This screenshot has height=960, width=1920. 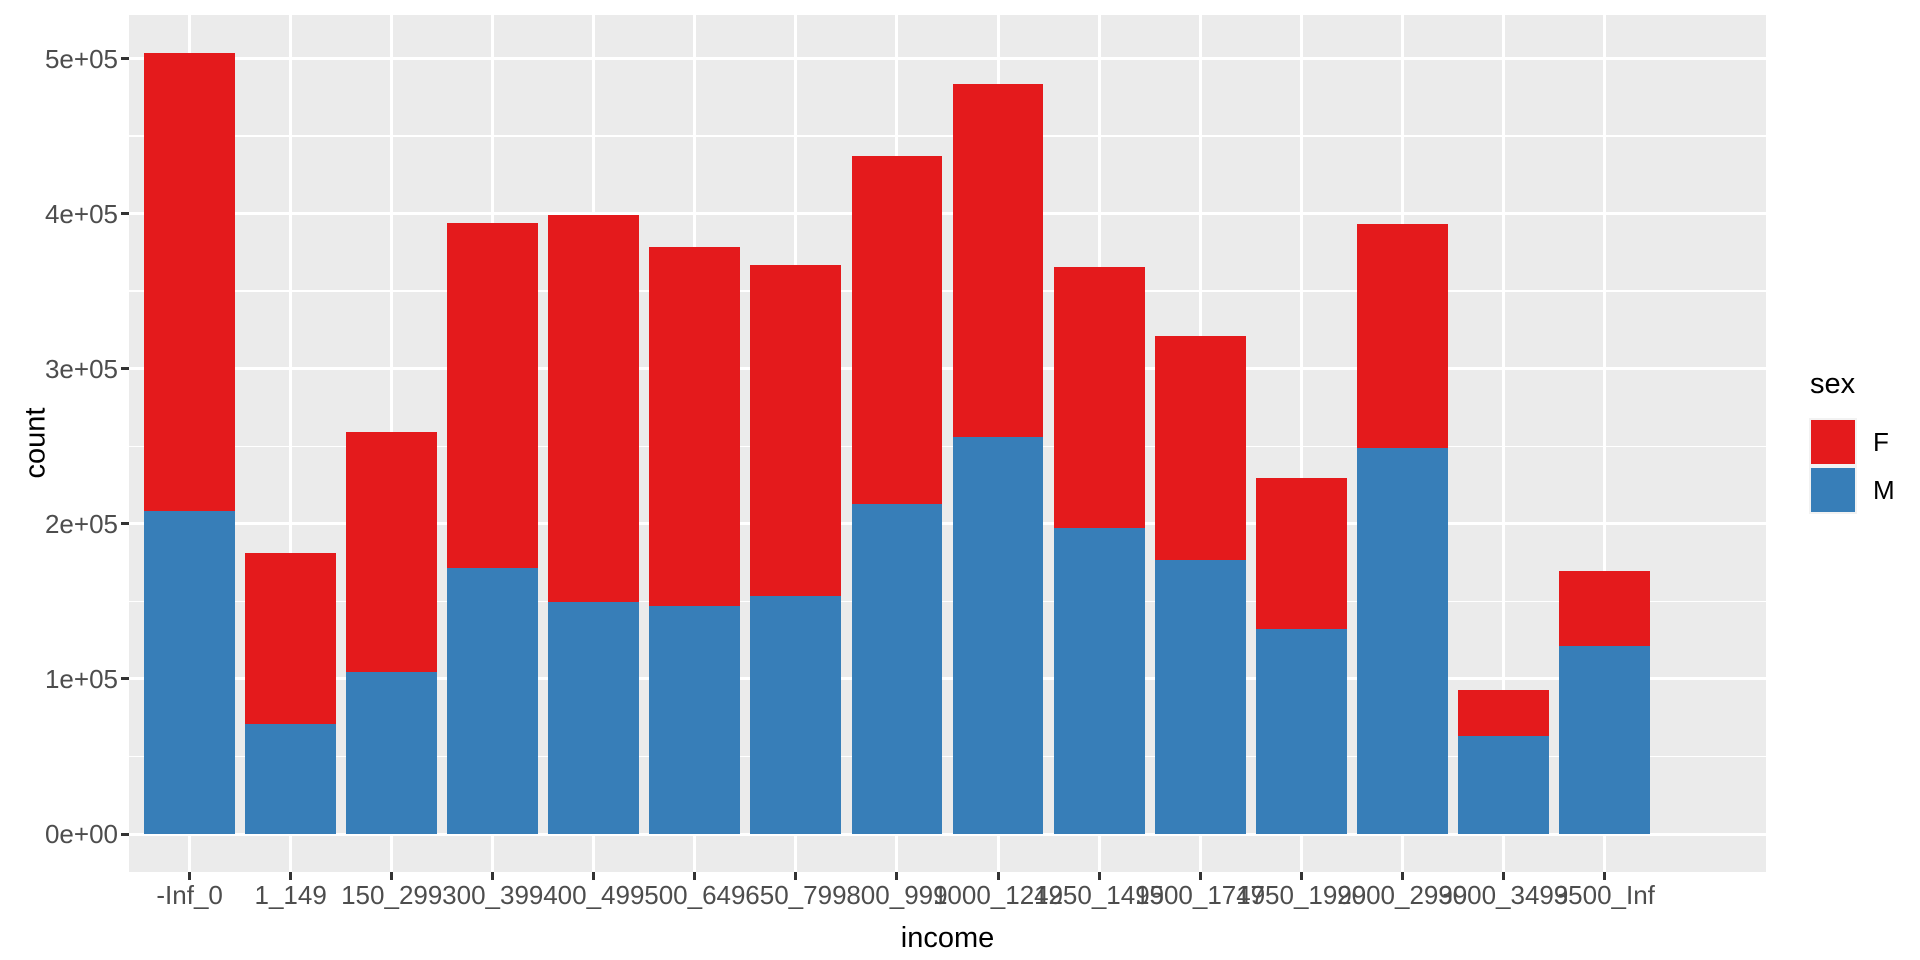 I want to click on y-tick-label: 1e+05, so click(x=81, y=678).